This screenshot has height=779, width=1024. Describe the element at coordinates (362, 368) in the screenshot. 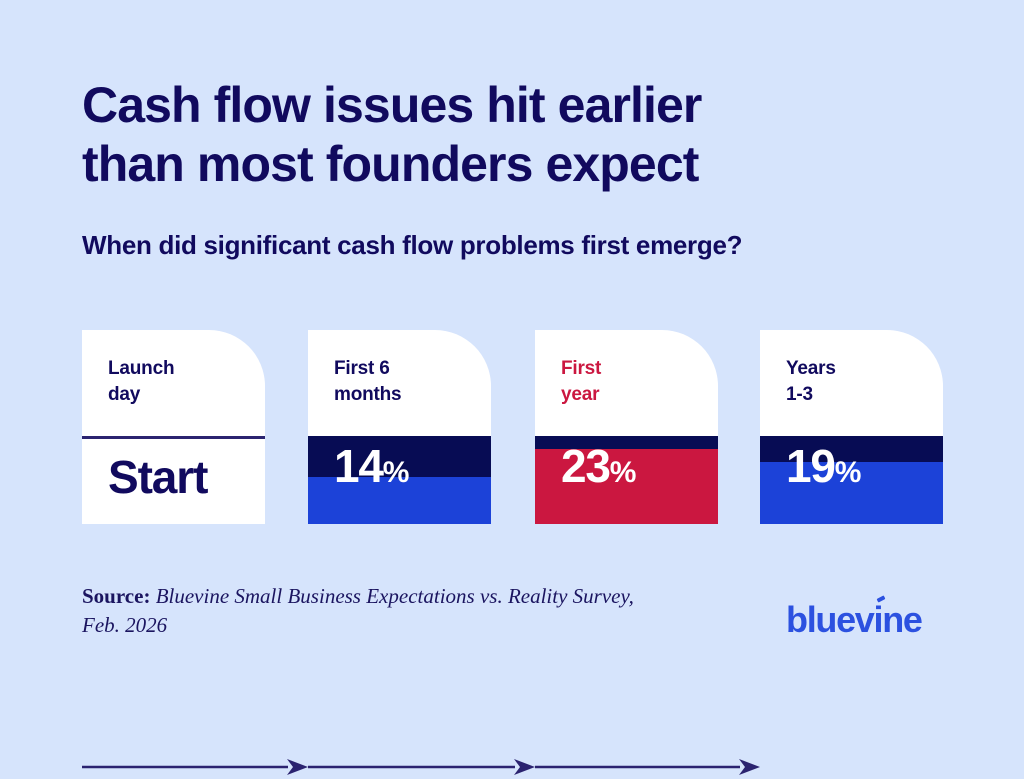

I see `stage-label-line-1: First 6` at that location.